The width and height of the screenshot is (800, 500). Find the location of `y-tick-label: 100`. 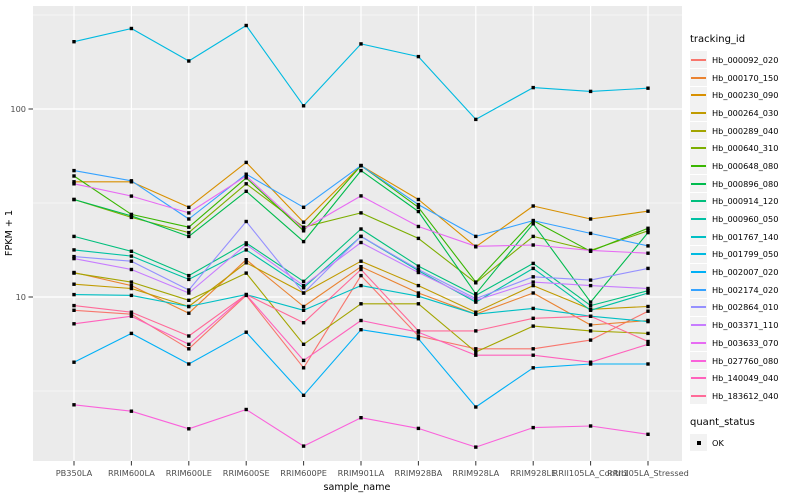

y-tick-label: 100 is located at coordinates (18, 109).